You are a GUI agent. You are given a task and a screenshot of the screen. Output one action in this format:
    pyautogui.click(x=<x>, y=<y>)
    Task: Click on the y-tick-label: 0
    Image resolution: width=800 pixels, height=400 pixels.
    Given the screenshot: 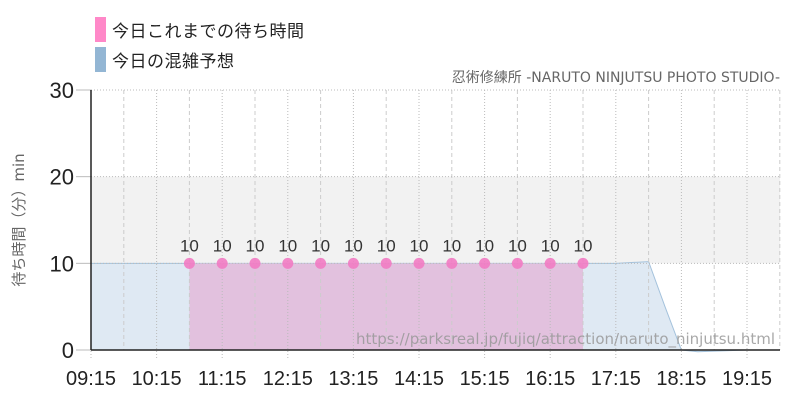 What is the action you would take?
    pyautogui.click(x=68, y=350)
    